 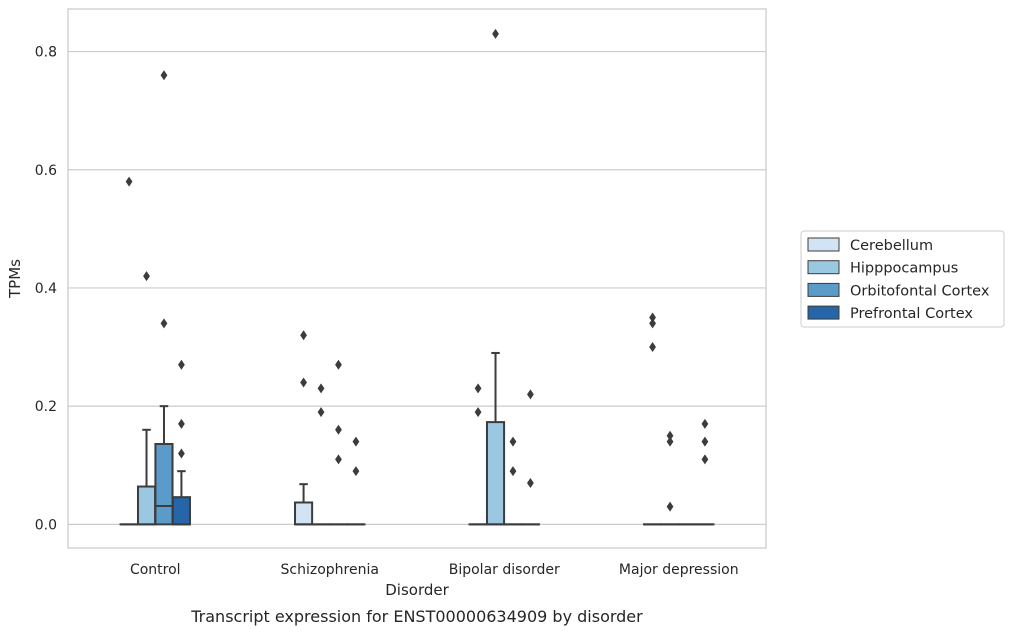 I want to click on legend-label: Cerebellum, so click(x=891, y=246).